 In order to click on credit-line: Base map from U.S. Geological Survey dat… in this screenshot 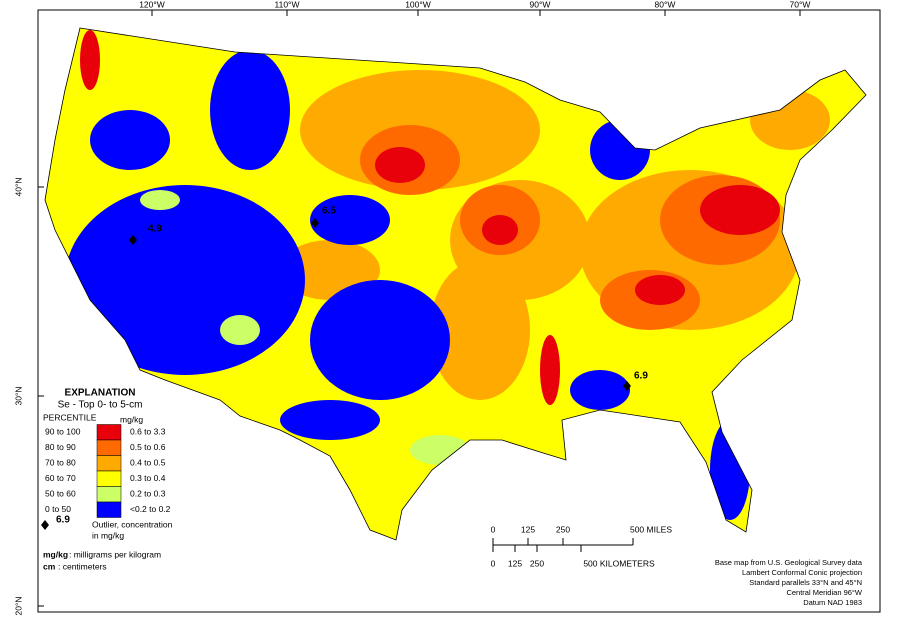, I will do `click(789, 562)`.